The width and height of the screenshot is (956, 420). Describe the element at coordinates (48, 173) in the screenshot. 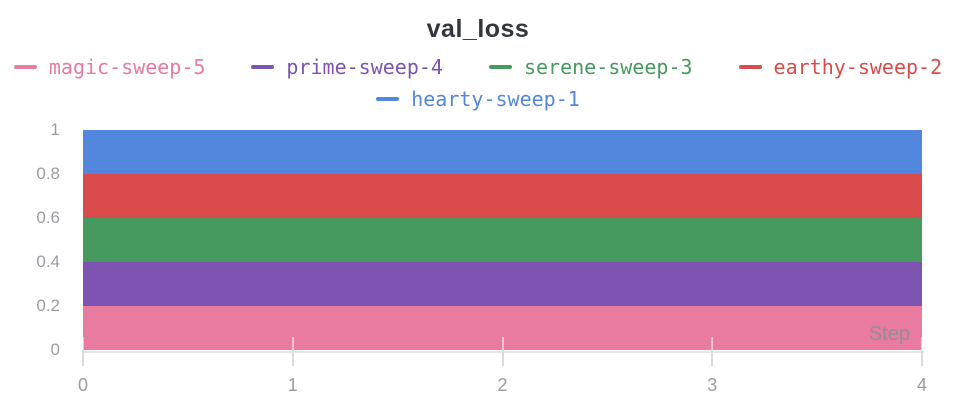

I see `y-axis-tick-label: 0.8` at that location.